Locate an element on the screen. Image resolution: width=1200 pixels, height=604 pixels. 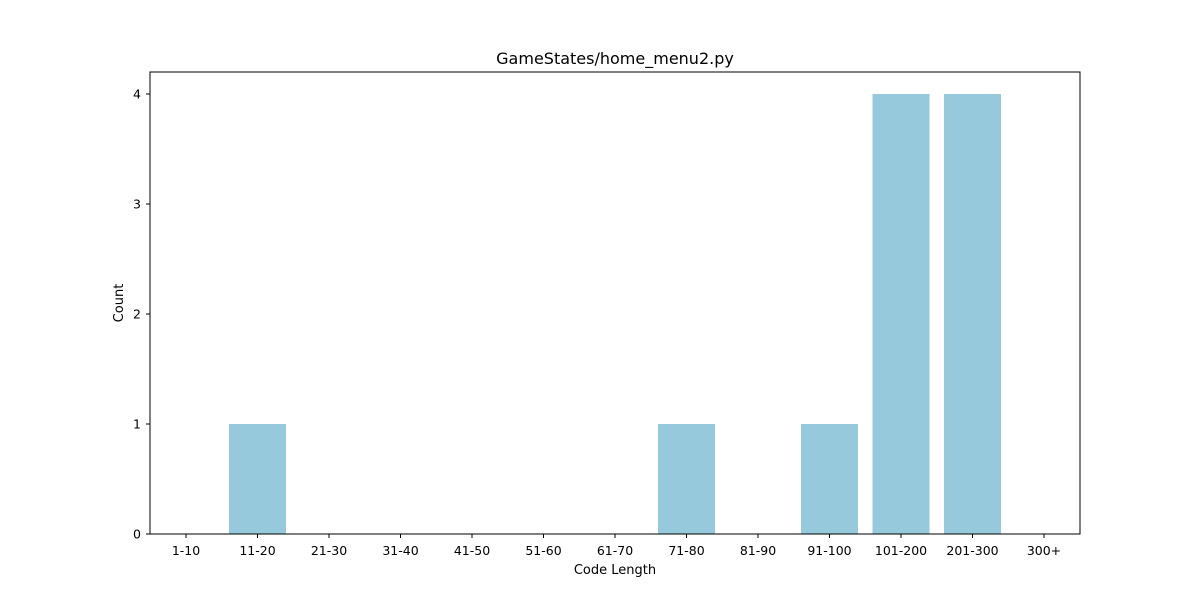
y-axis-label: Count is located at coordinates (119, 303).